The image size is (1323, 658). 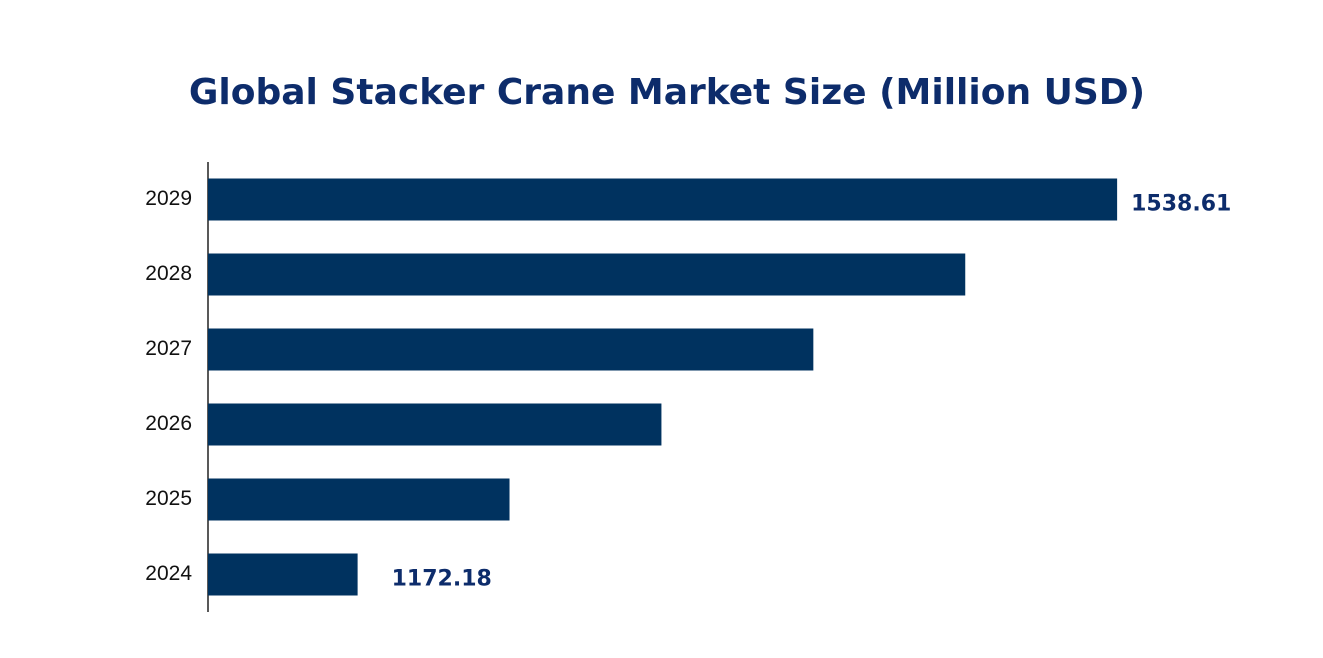 I want to click on y-tick-label: 2029, so click(x=168, y=198).